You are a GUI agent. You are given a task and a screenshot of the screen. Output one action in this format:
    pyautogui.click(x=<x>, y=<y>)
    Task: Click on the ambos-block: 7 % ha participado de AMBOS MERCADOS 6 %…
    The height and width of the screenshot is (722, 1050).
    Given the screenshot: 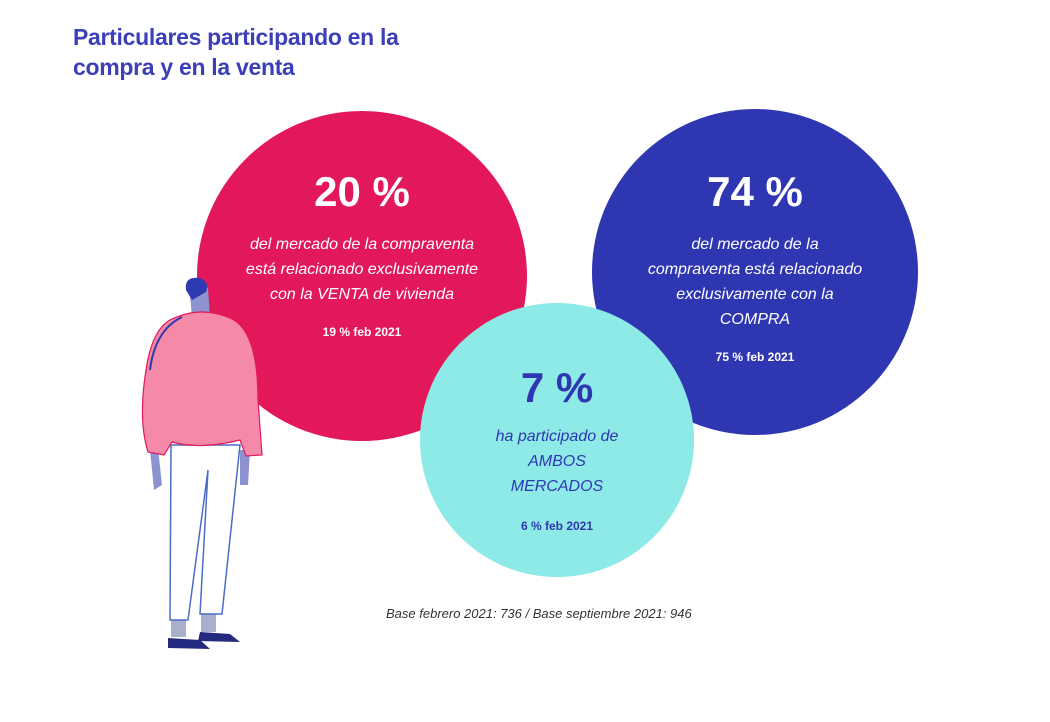 What is the action you would take?
    pyautogui.click(x=557, y=448)
    